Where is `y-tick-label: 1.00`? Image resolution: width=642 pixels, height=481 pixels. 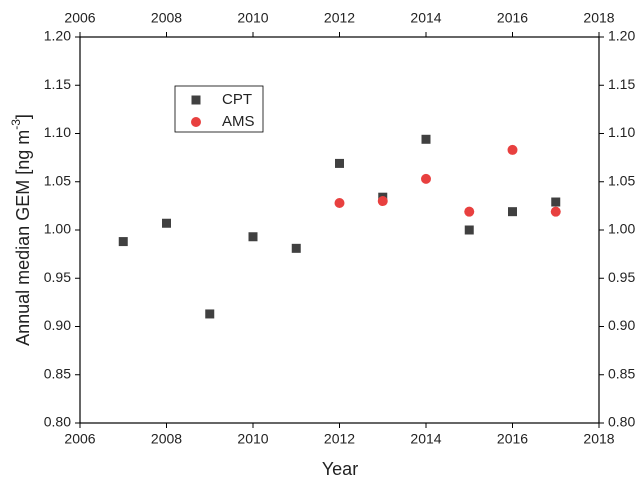
y-tick-label: 1.00 is located at coordinates (57, 229).